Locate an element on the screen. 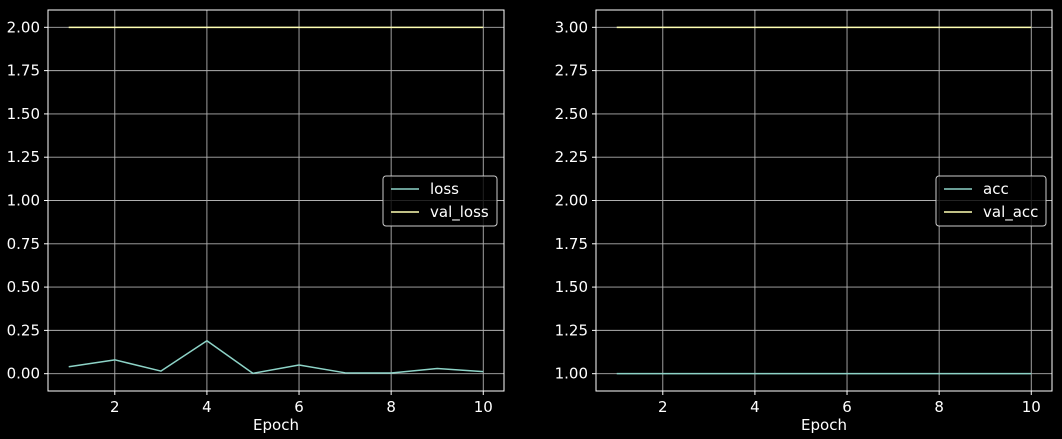 Image resolution: width=1062 pixels, height=439 pixels. y-tick-label: 2.50 is located at coordinates (571, 114).